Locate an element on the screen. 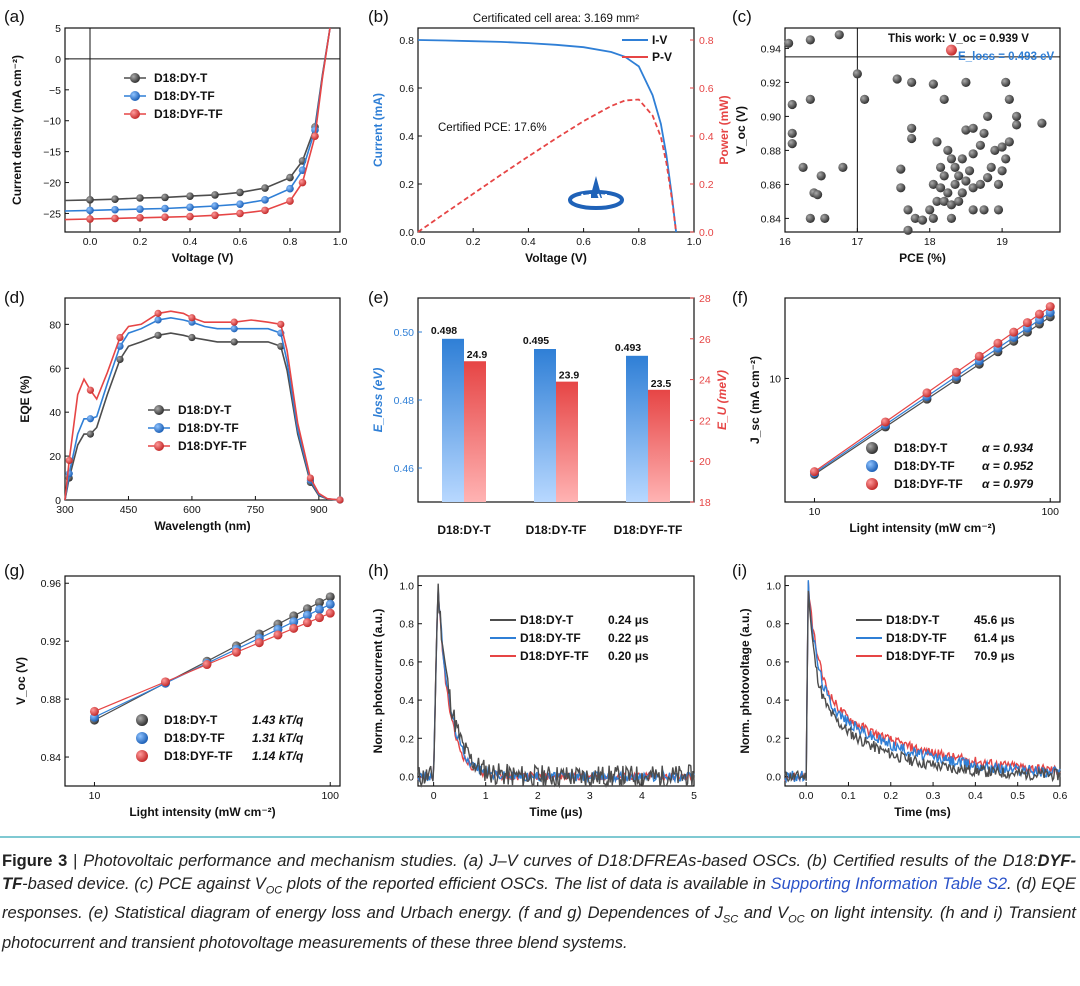 The image size is (1080, 986). caption-sub-sc: SC is located at coordinates (730, 919).